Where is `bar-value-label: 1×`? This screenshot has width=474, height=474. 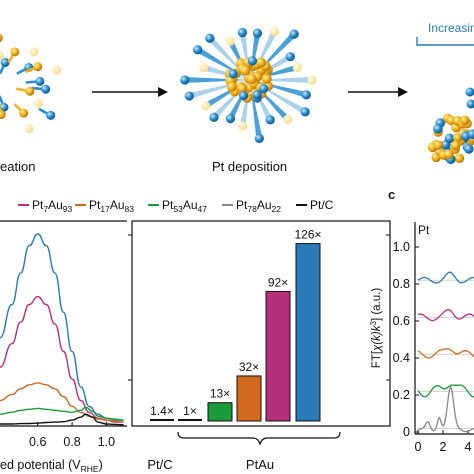
bar-value-label: 1× is located at coordinates (190, 411).